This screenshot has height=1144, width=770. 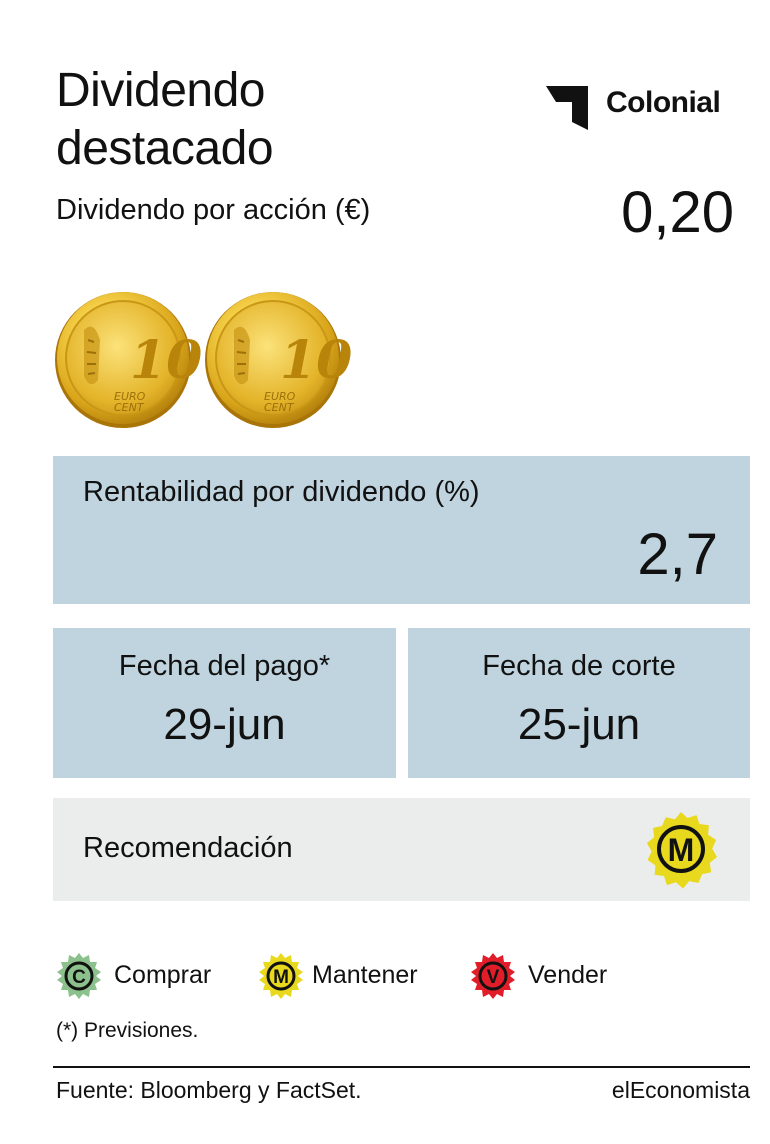 I want to click on legend-label-vender: Vender, so click(x=568, y=975).